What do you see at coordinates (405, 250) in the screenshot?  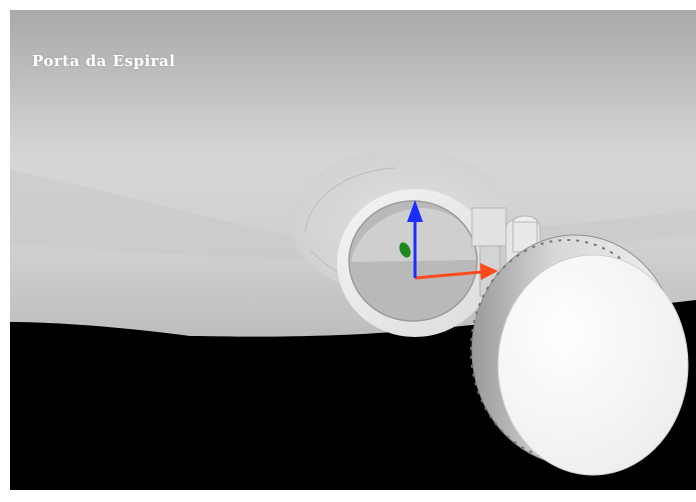 I see `z-axis-handle` at bounding box center [405, 250].